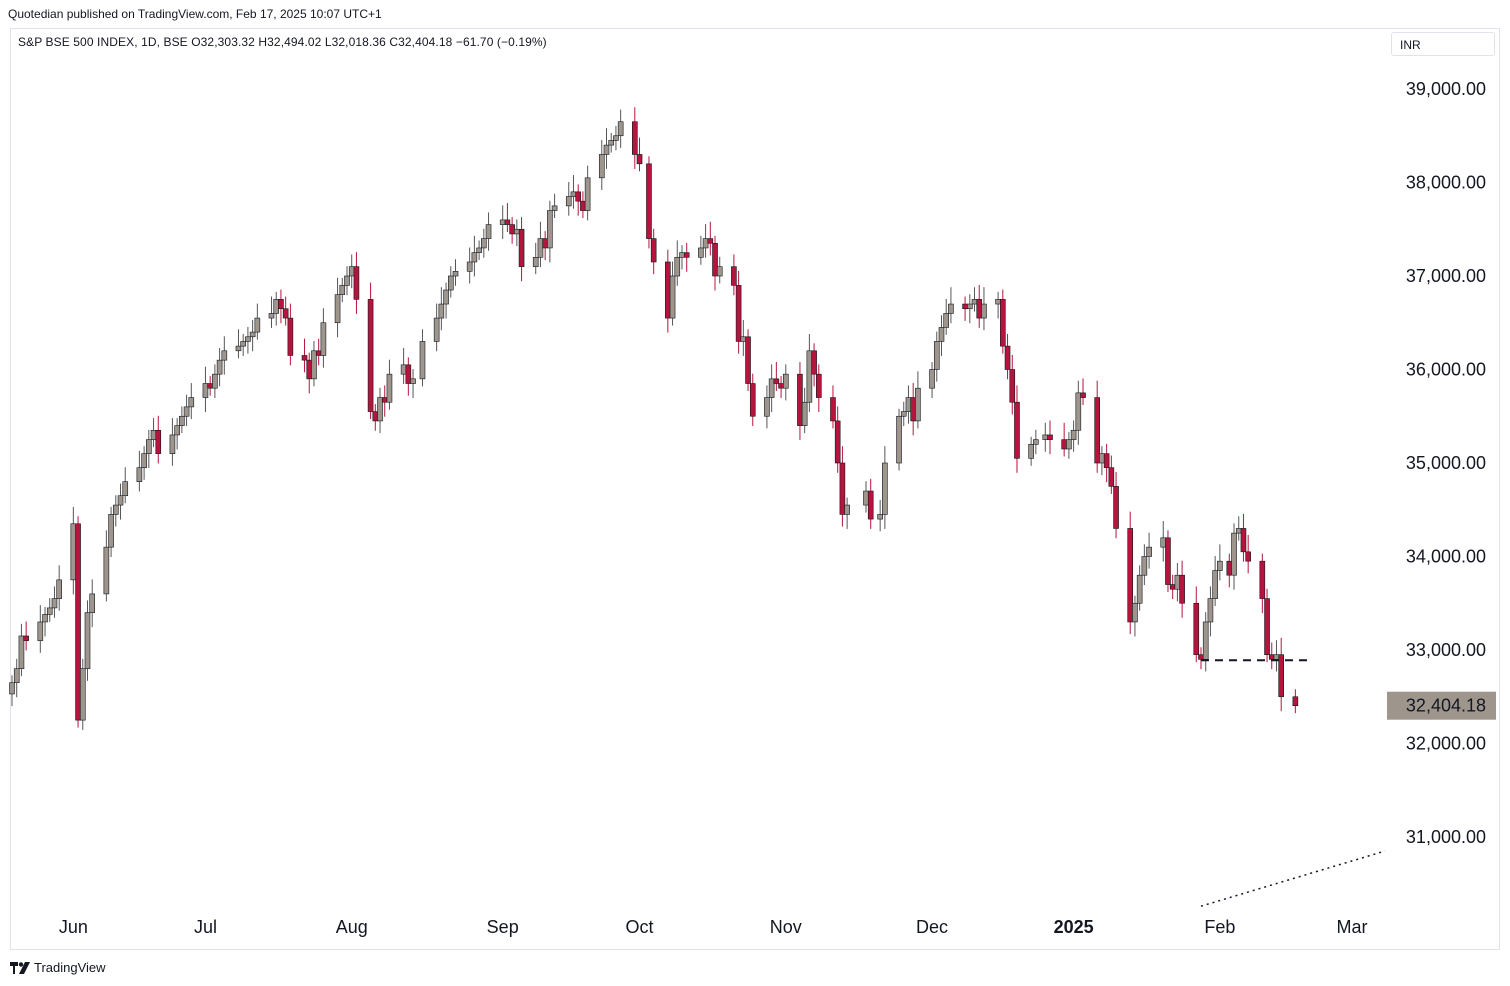 The width and height of the screenshot is (1510, 986). What do you see at coordinates (1446, 557) in the screenshot?
I see `y-tick-label: 34,000.00` at bounding box center [1446, 557].